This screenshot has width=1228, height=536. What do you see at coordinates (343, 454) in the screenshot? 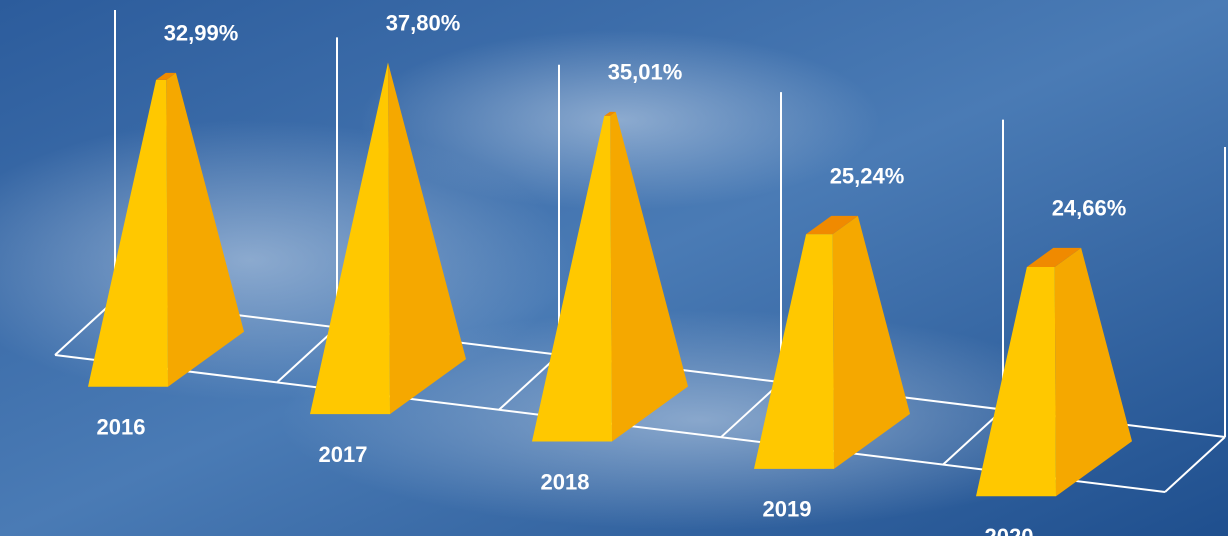
I see `category-label: 2017` at bounding box center [343, 454].